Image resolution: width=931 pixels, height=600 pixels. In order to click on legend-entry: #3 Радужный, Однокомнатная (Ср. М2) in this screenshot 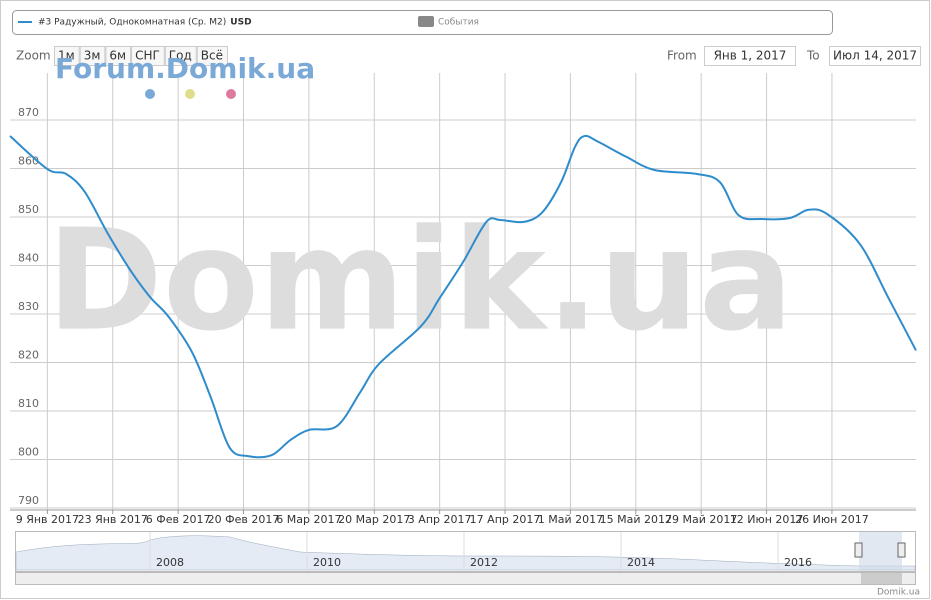, I will do `click(132, 23)`.